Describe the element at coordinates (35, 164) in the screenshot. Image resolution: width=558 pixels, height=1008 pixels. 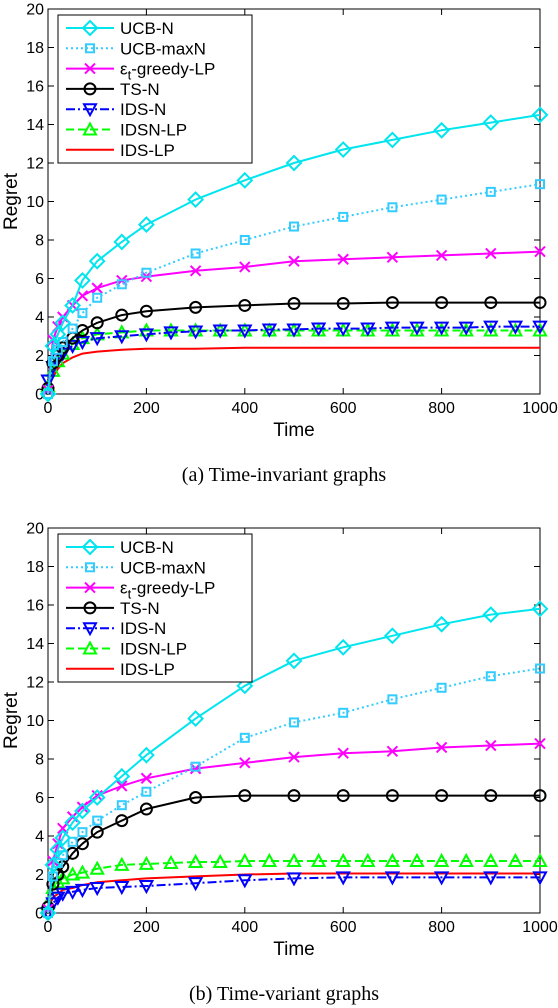
I see `y-tick-label: 12` at that location.